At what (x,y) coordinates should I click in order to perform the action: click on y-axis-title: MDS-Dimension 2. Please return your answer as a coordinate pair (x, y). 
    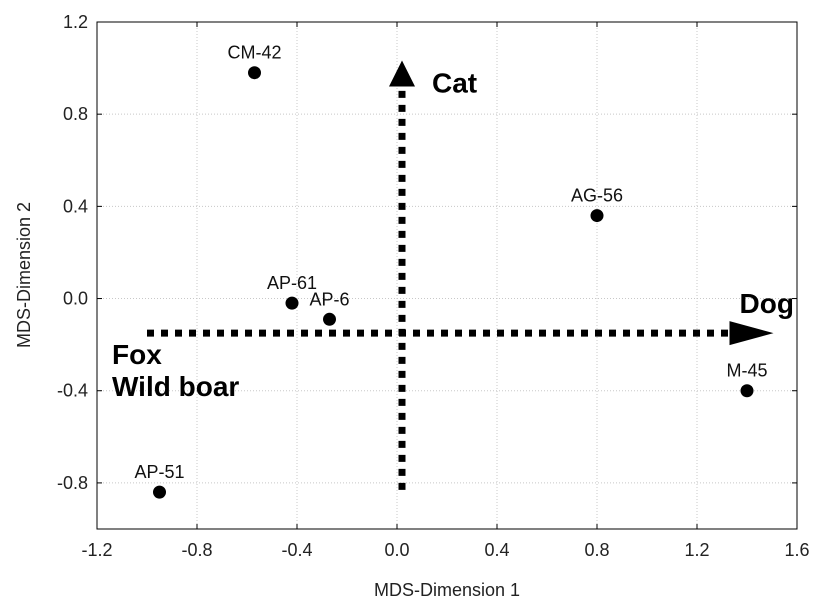
    Looking at the image, I should click on (24, 275).